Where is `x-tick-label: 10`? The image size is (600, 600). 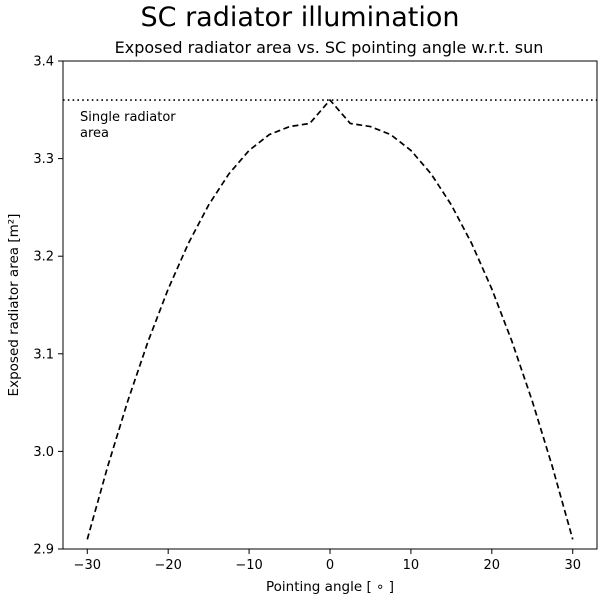
x-tick-label: 10 is located at coordinates (411, 565).